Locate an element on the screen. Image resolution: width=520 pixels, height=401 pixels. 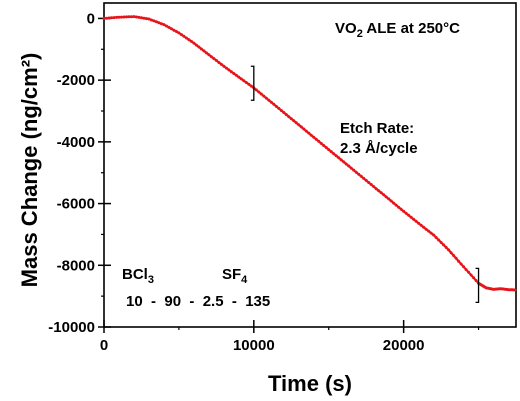
x-tick-label: 20000 is located at coordinates (404, 345).